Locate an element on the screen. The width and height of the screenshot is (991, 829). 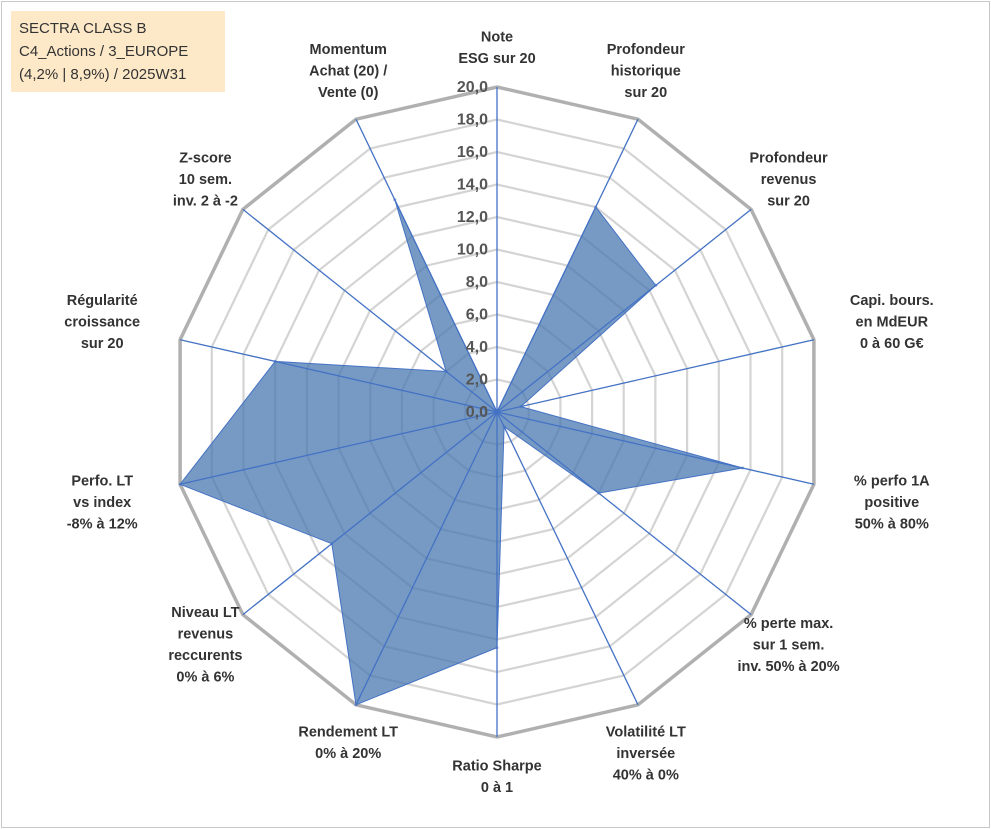
axis-label-11-line-2: sur 20 is located at coordinates (102, 344).